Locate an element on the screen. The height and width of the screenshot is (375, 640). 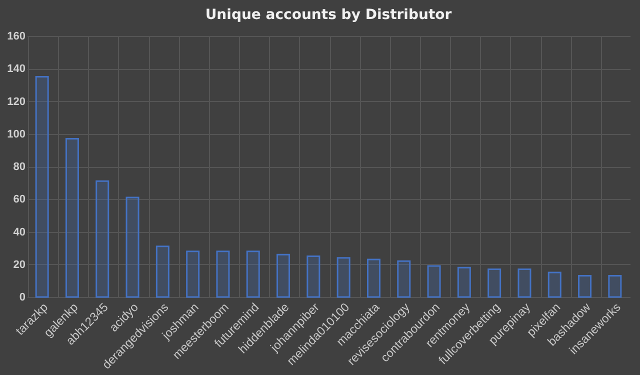
y-tick-label: 100 is located at coordinates (16, 134).